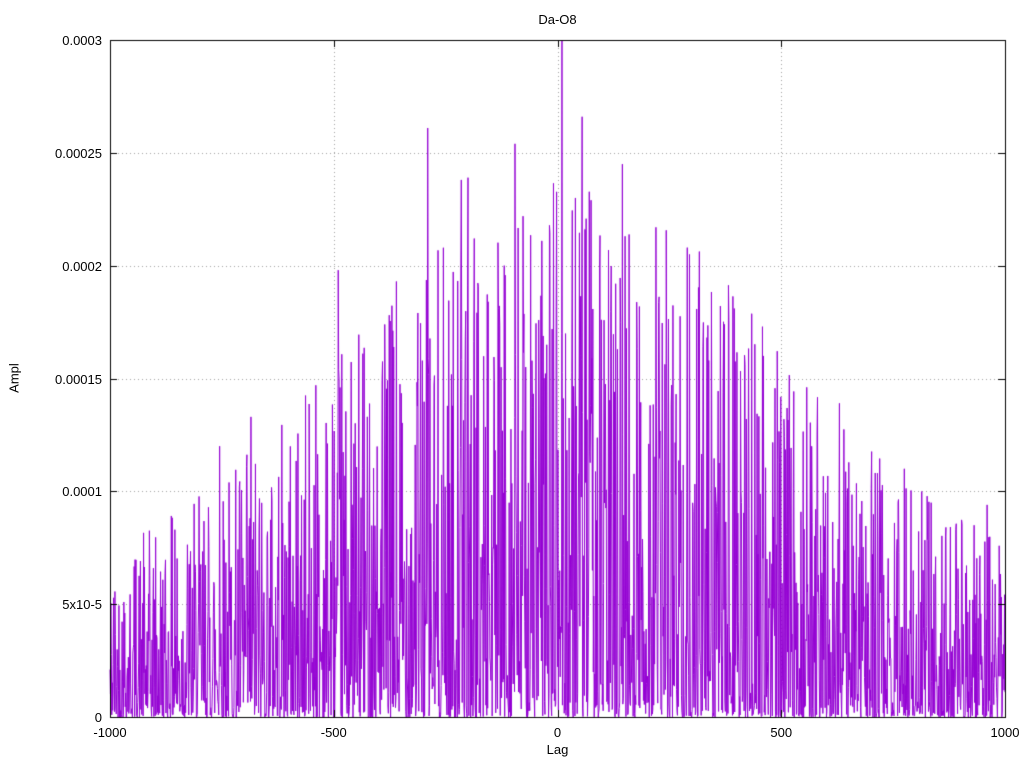  What do you see at coordinates (781, 732) in the screenshot?
I see `x-tick-label: 500` at bounding box center [781, 732].